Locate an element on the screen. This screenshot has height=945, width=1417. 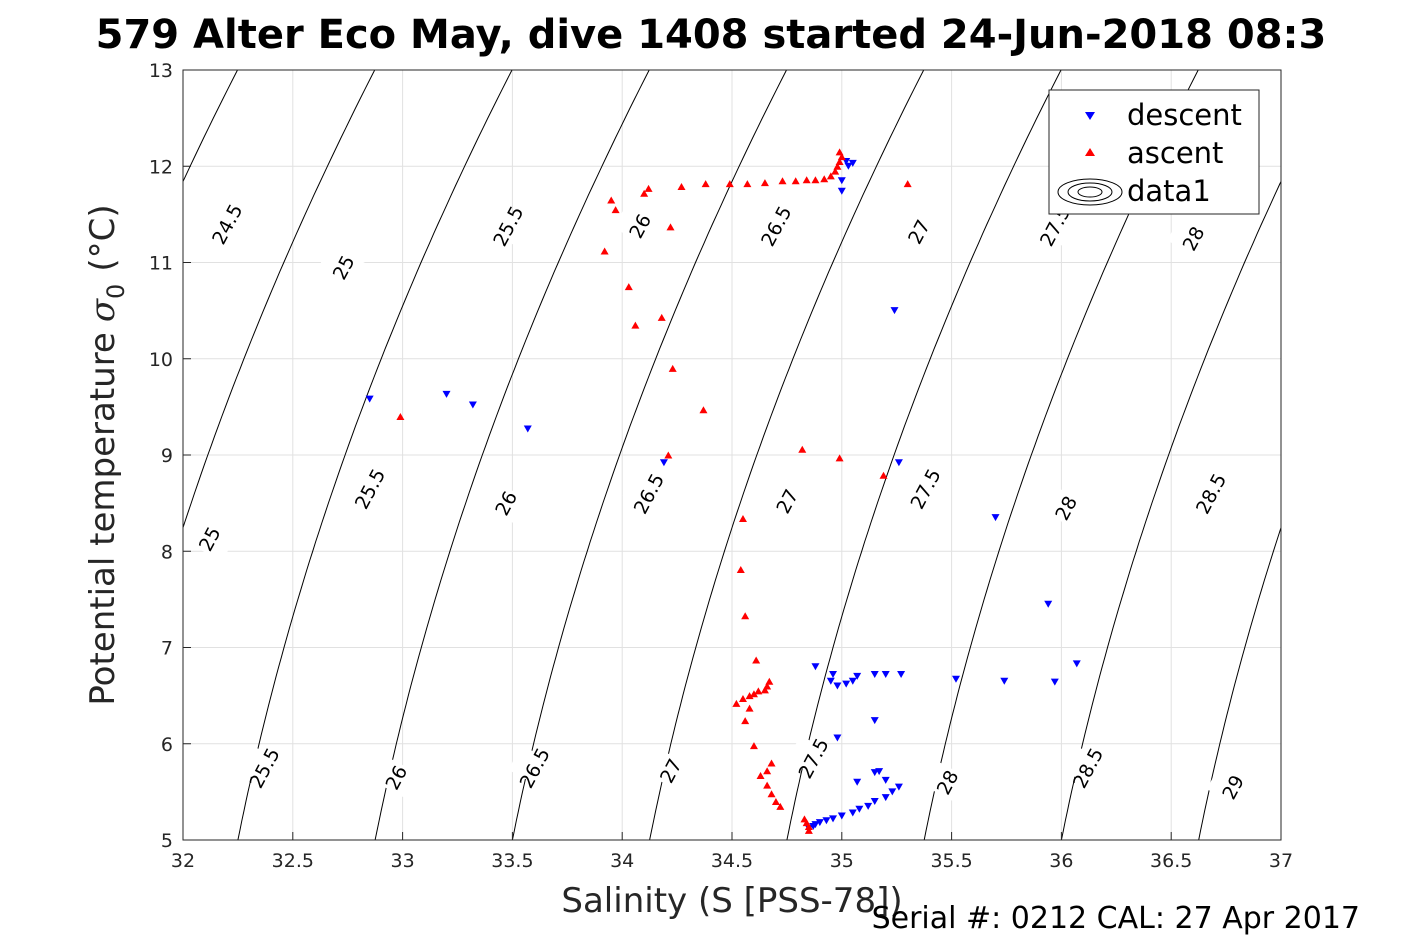
x-tick-label: 34.5 is located at coordinates (732, 861).